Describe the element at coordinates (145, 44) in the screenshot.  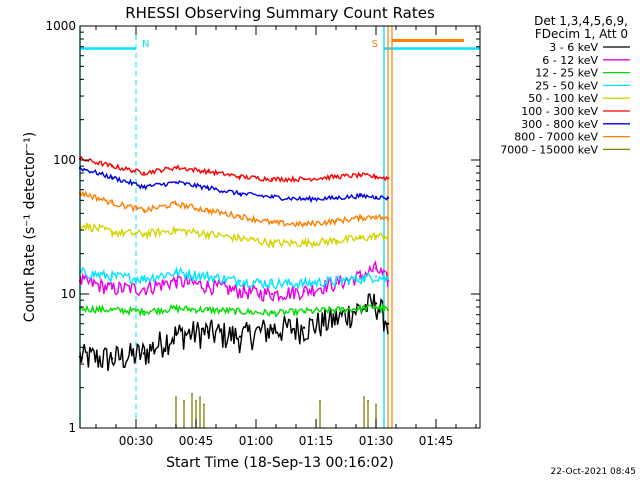
I see `annotation-n: N` at that location.